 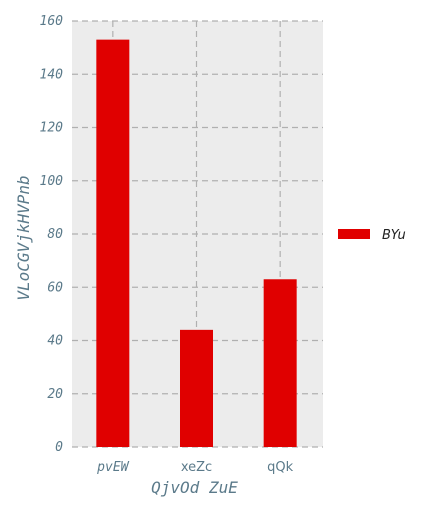 What do you see at coordinates (354, 234) in the screenshot?
I see `legend-swatch` at bounding box center [354, 234].